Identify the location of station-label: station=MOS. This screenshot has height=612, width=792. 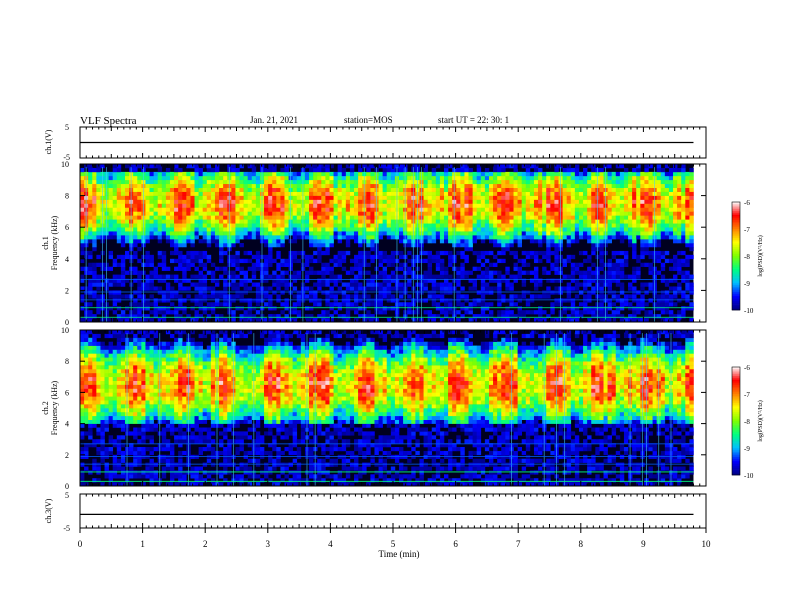
(368, 120).